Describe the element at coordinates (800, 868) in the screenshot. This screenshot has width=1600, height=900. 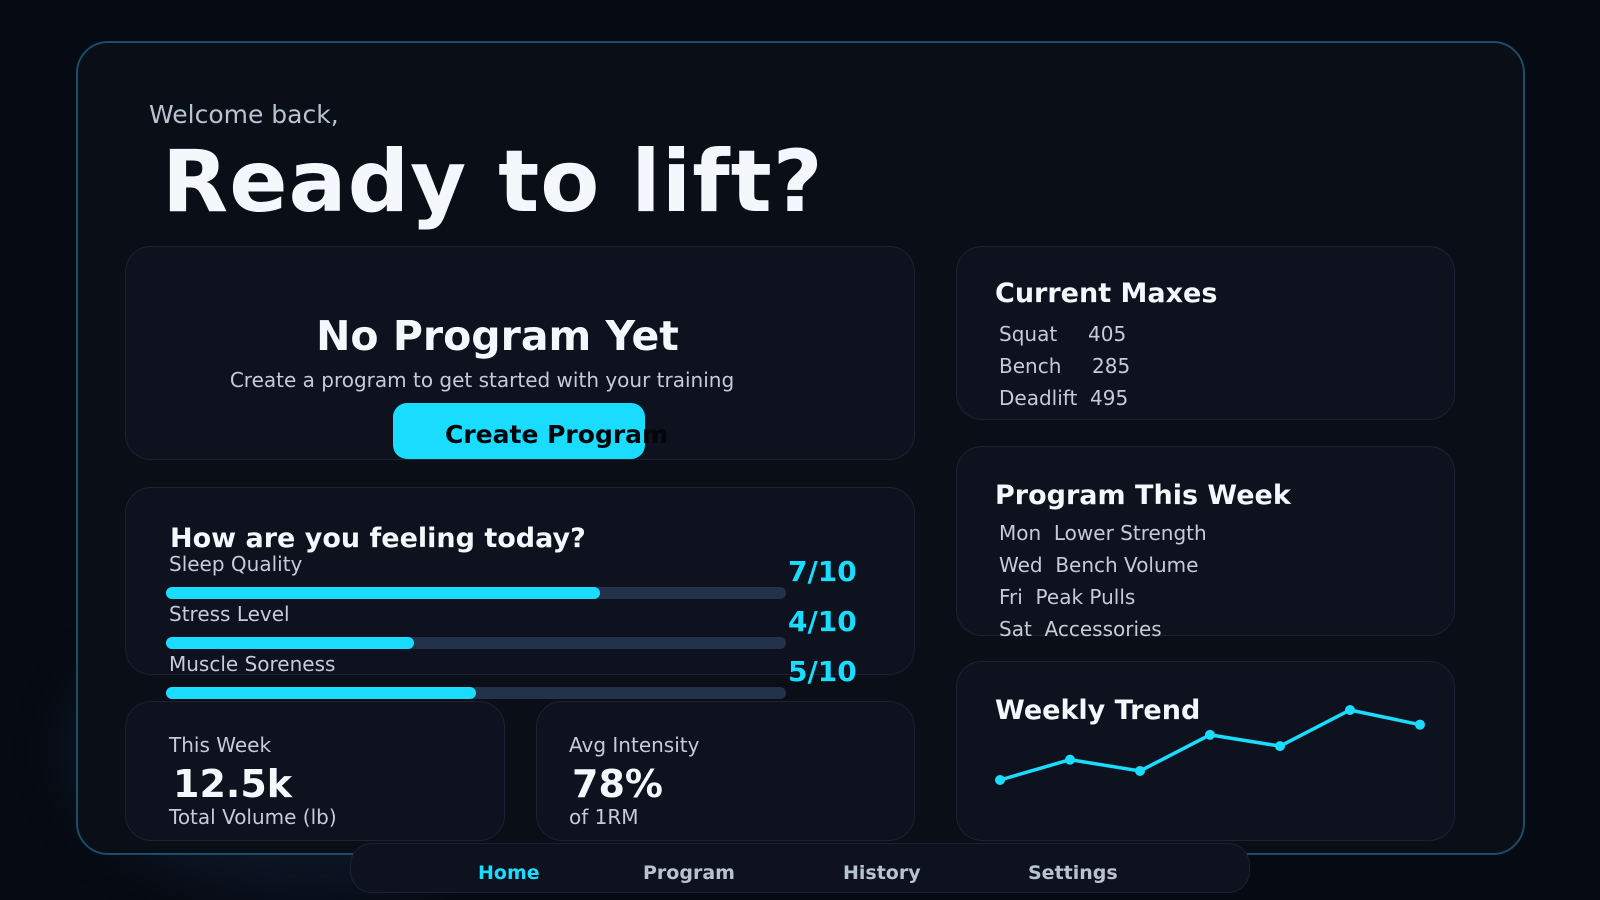
I see `bottom-nav` at that location.